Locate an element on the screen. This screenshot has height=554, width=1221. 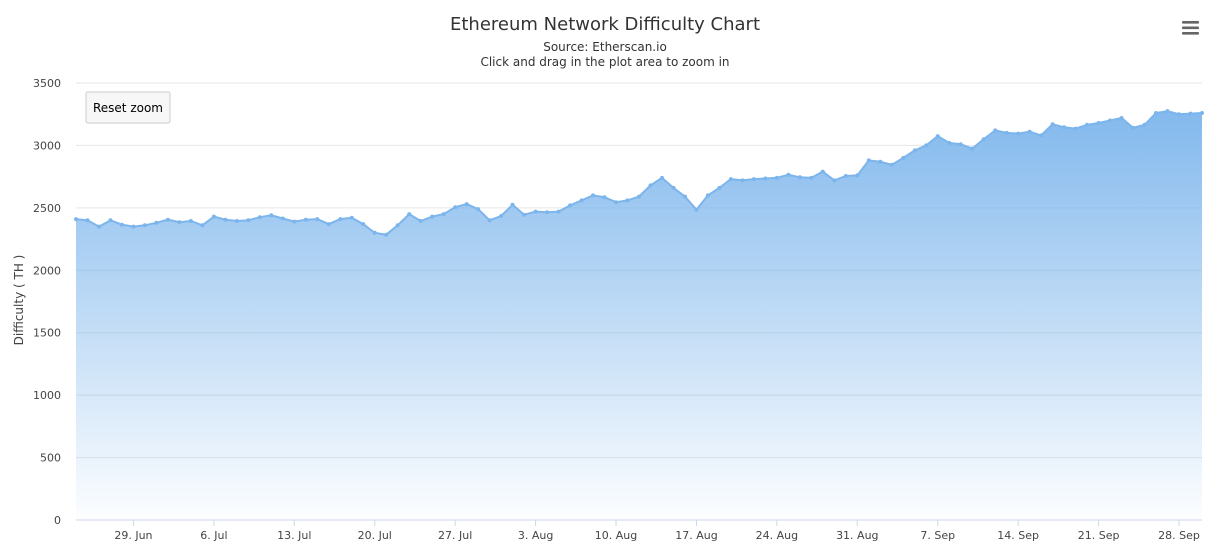
reset-zoom-button: Reset zoom is located at coordinates (128, 107).